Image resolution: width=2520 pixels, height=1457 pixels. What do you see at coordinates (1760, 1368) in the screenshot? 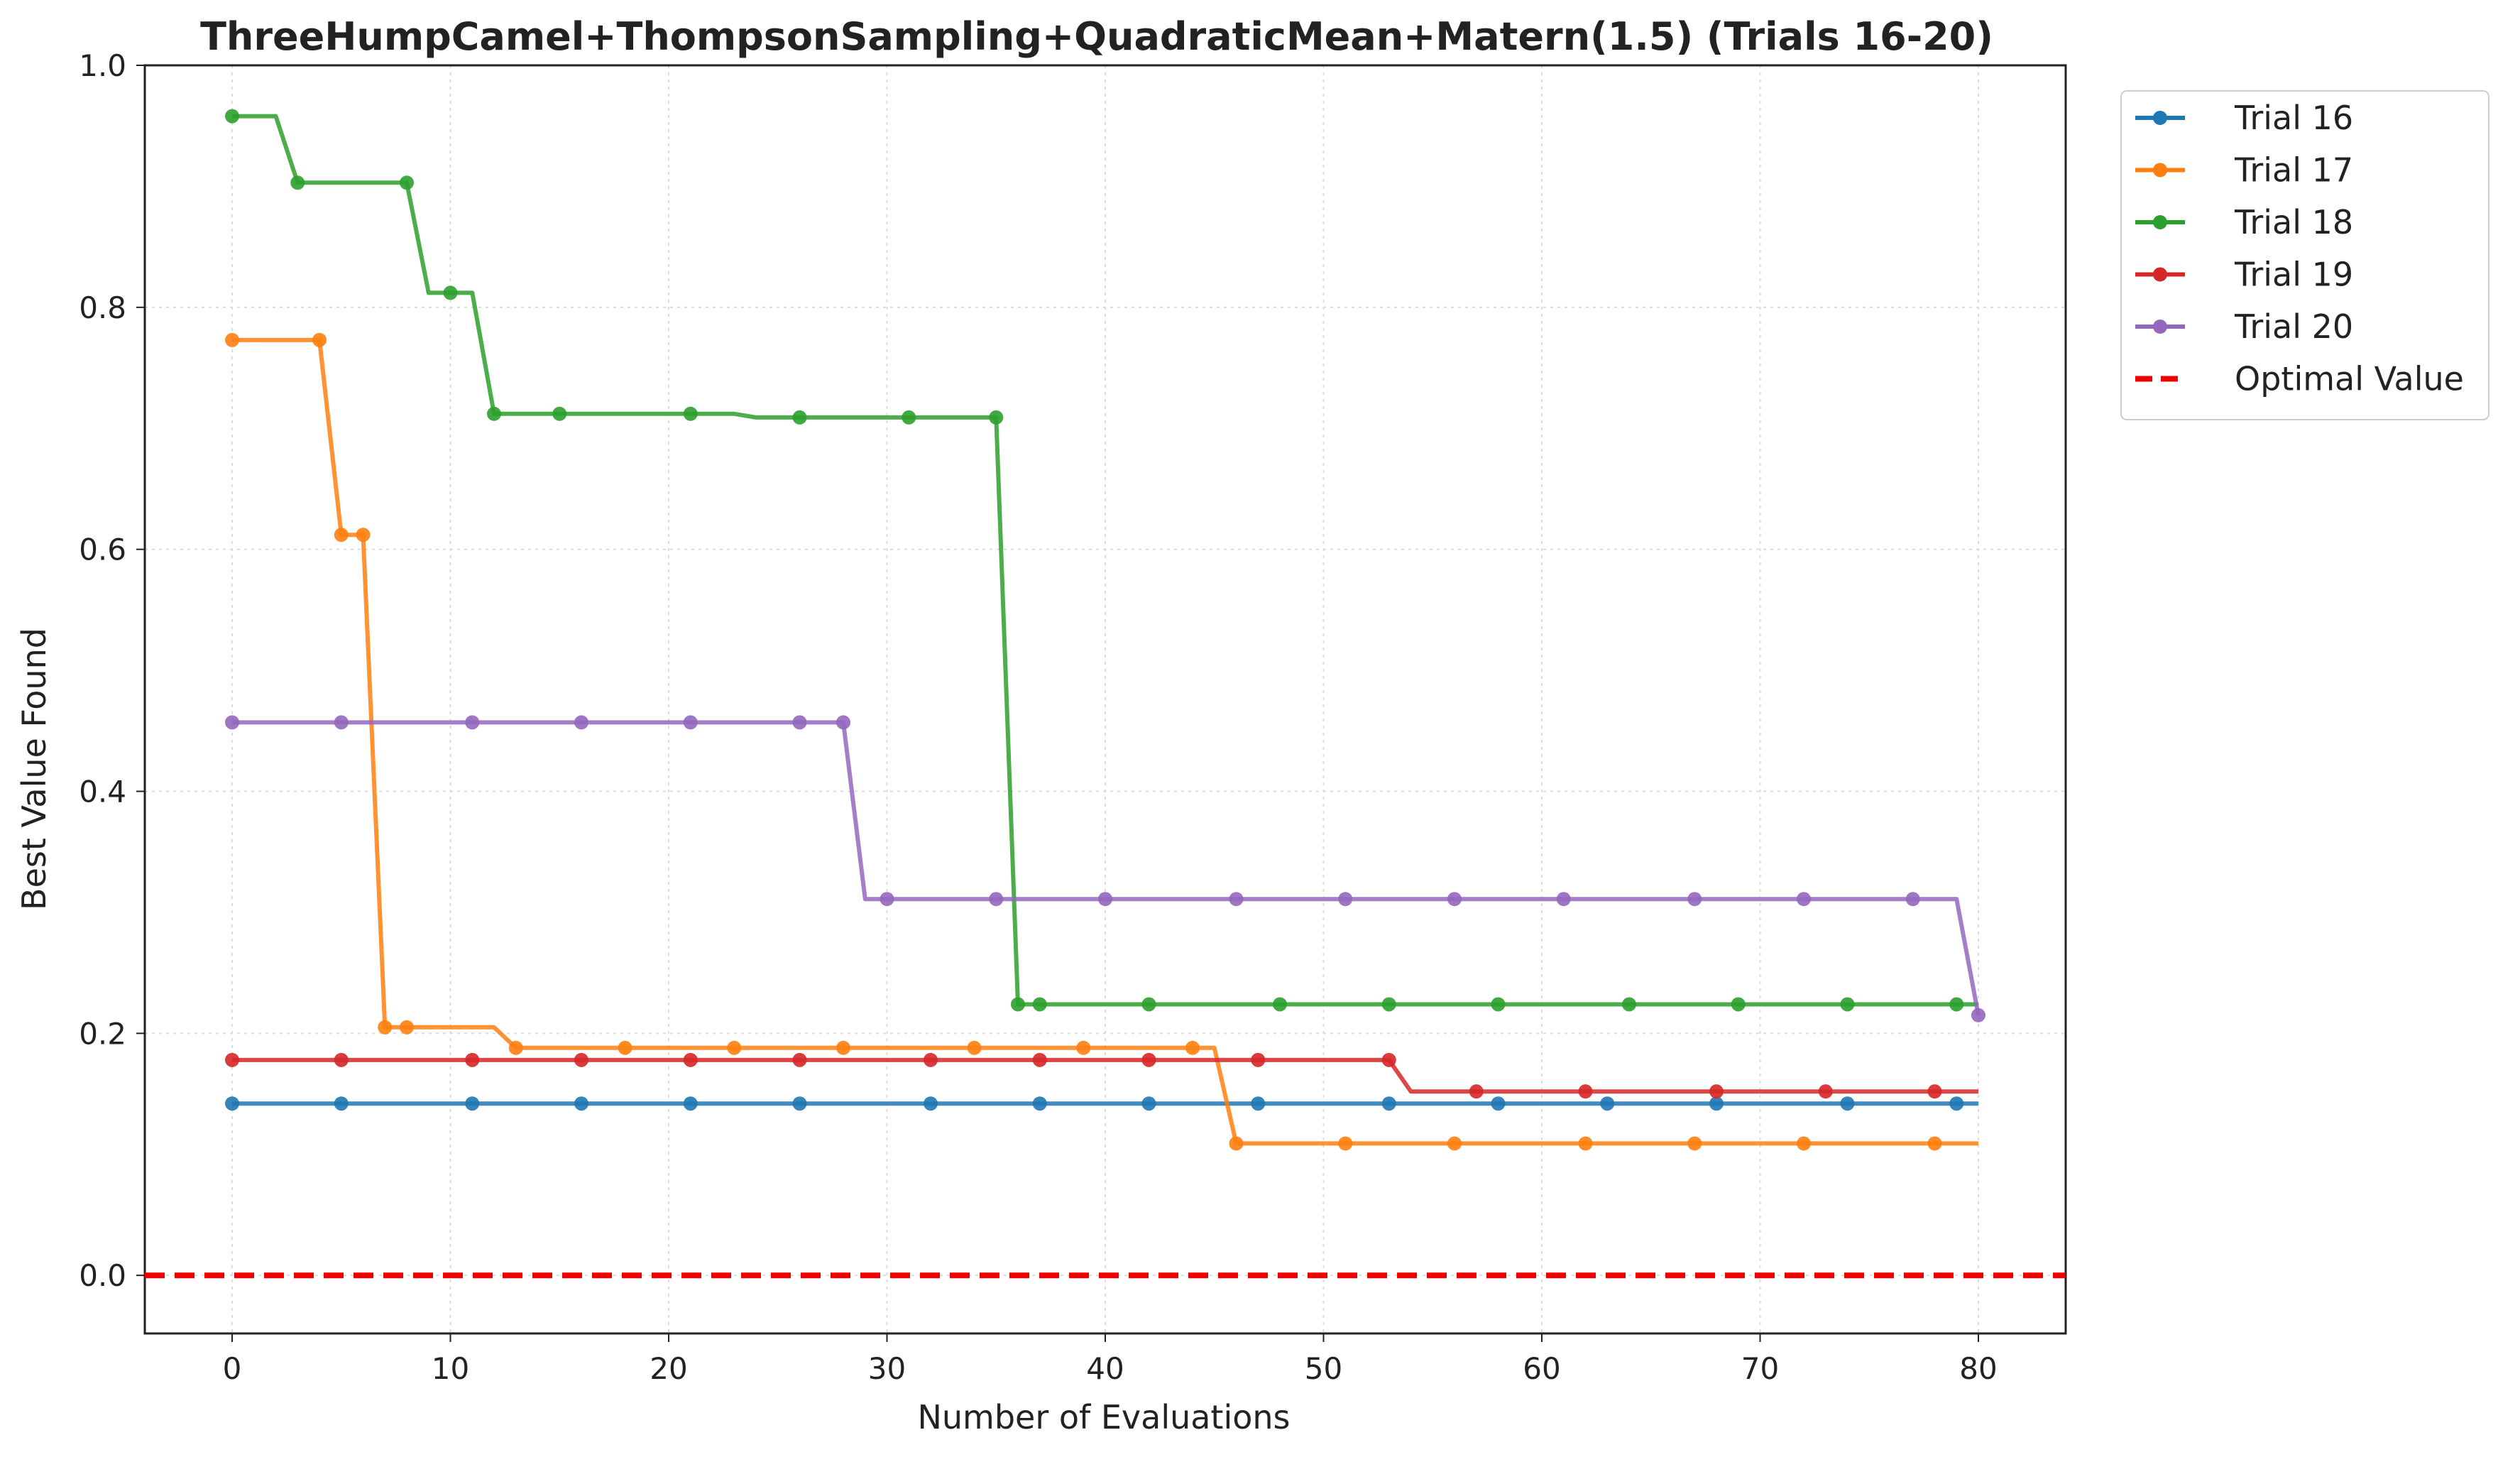
I see `x-tick-label: 70` at bounding box center [1760, 1368].